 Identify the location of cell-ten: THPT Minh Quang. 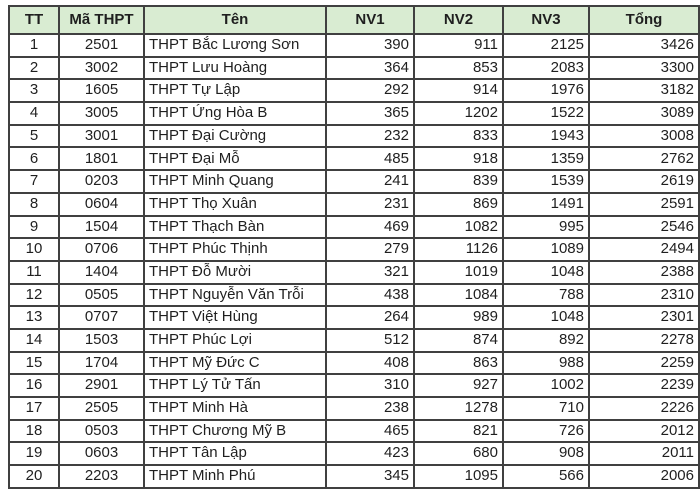
(235, 181).